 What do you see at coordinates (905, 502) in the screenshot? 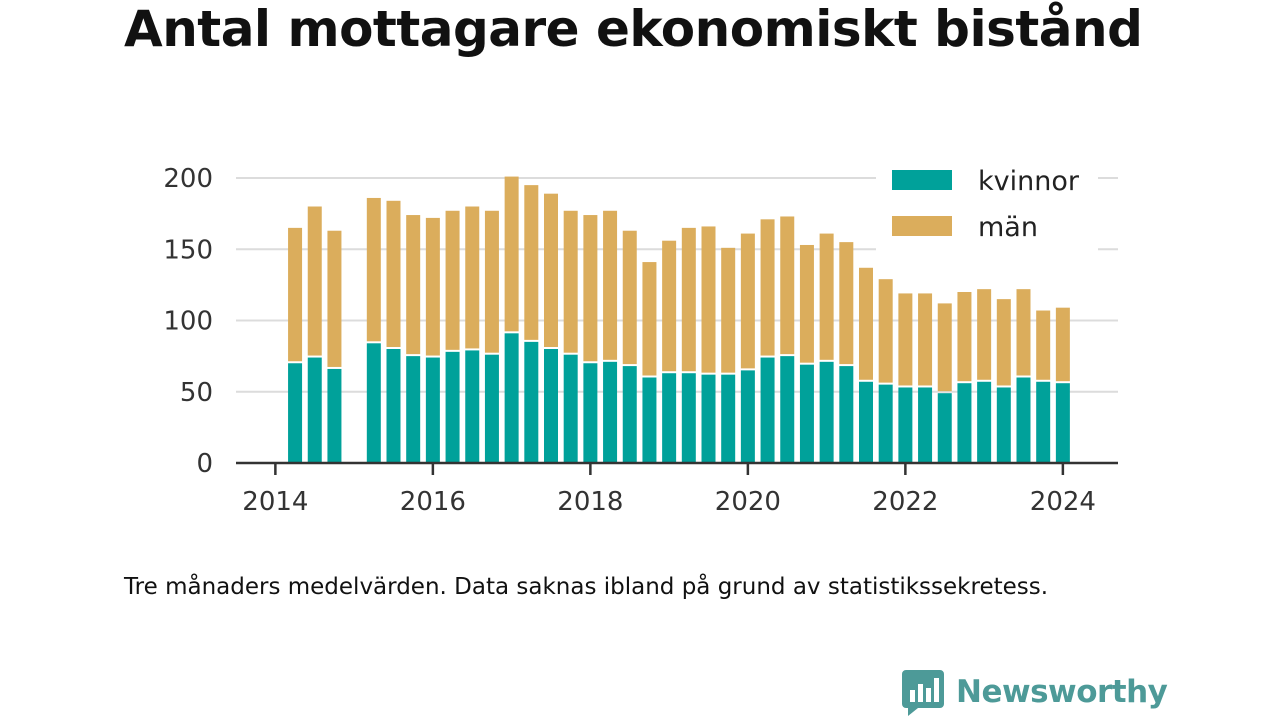
I see `x-tick-label: 2022` at bounding box center [905, 502].